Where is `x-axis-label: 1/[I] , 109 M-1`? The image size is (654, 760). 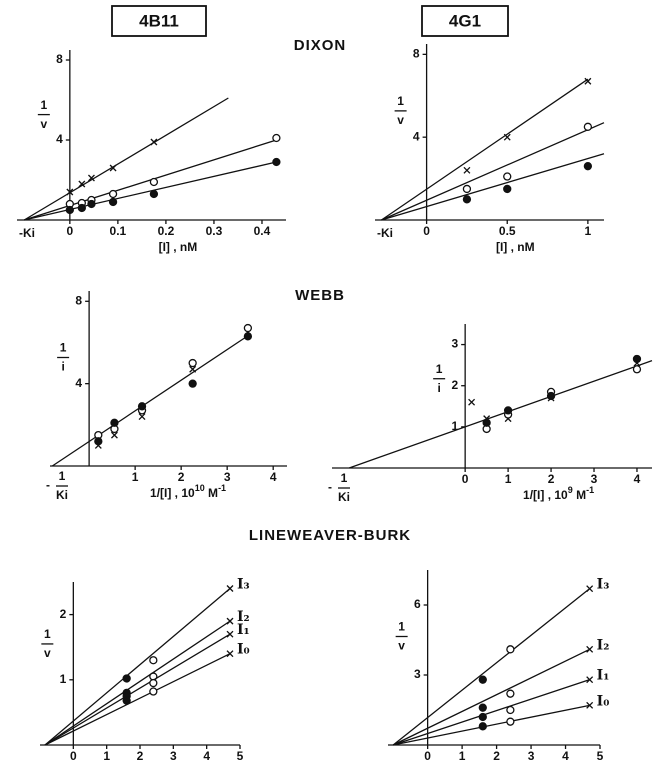 x-axis-label: 1/[I] , 109 M-1 is located at coordinates (558, 493).